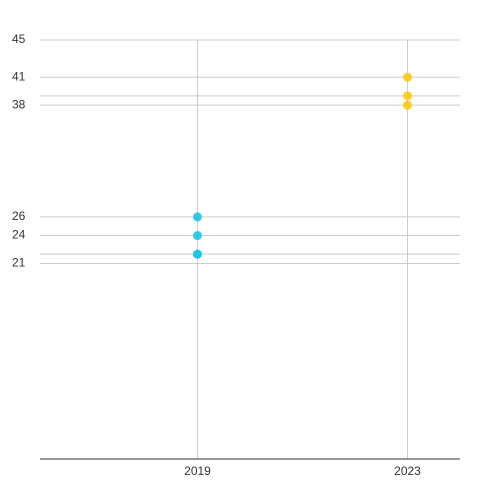 The height and width of the screenshot is (500, 500). I want to click on y-tick-label: 21, so click(19, 263).